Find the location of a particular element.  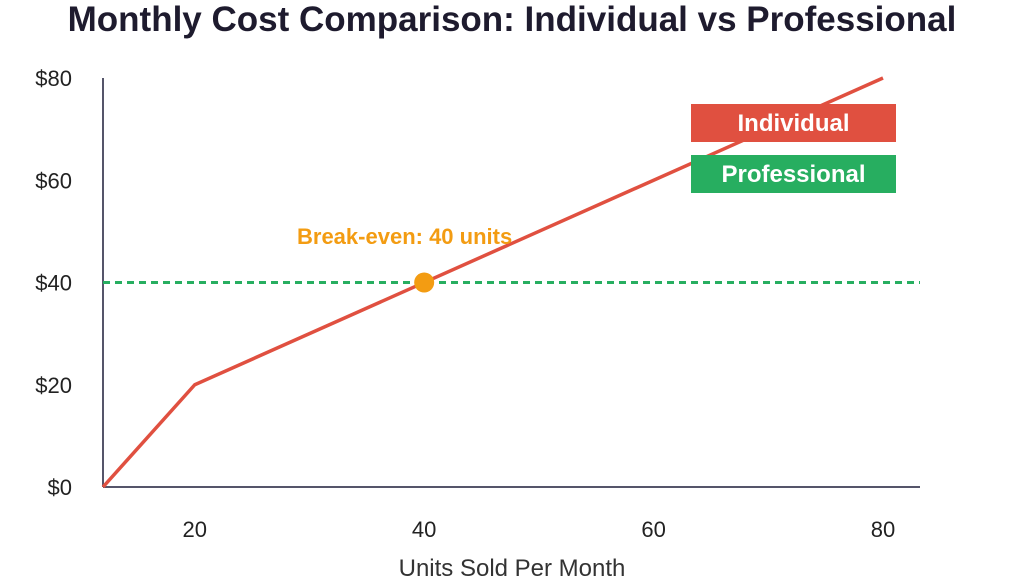

break-even-point is located at coordinates (424, 282).